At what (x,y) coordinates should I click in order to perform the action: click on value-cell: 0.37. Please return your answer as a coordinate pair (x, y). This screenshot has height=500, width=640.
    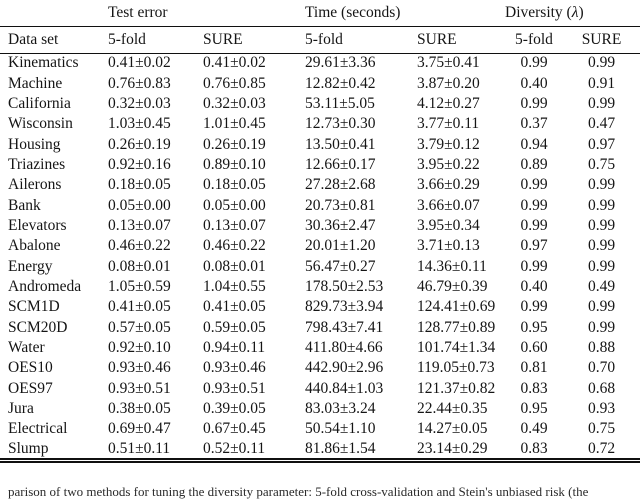
    Looking at the image, I should click on (534, 124).